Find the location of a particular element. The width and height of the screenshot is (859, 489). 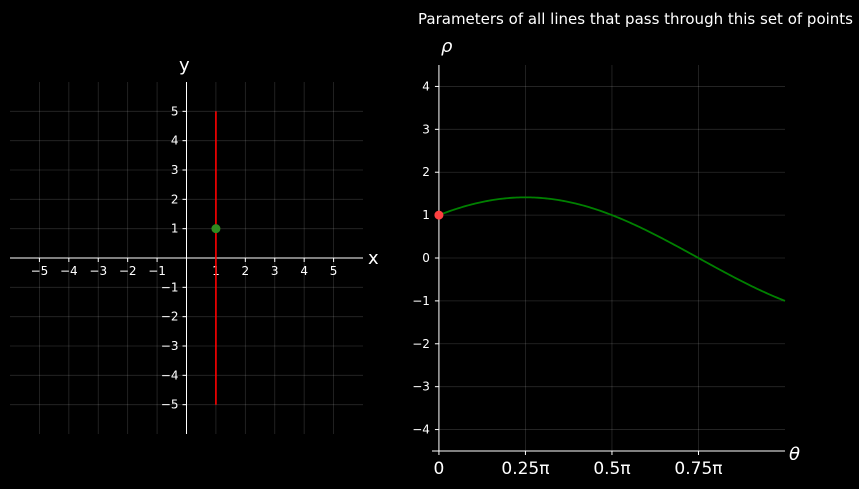

theta-tick-label: 0.75π is located at coordinates (698, 469).